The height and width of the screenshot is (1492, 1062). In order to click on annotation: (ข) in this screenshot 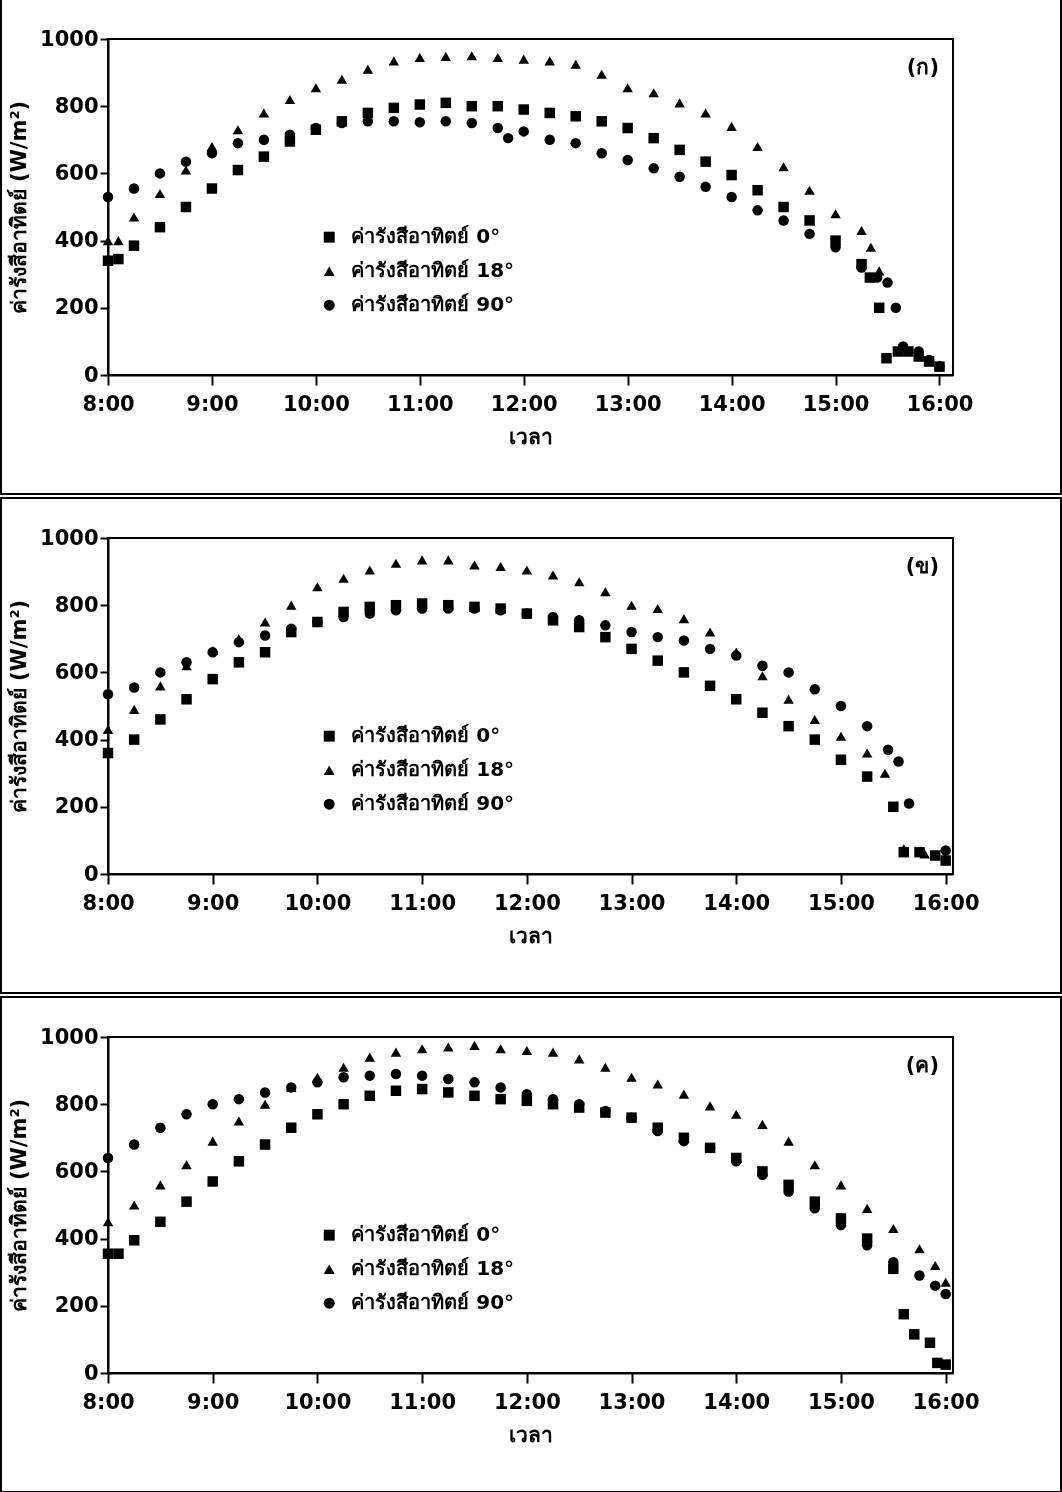, I will do `click(922, 566)`.